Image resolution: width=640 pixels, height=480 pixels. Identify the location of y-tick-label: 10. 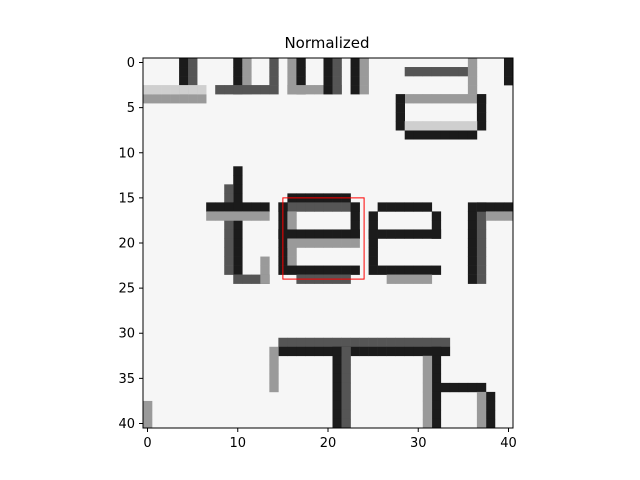
(126, 153).